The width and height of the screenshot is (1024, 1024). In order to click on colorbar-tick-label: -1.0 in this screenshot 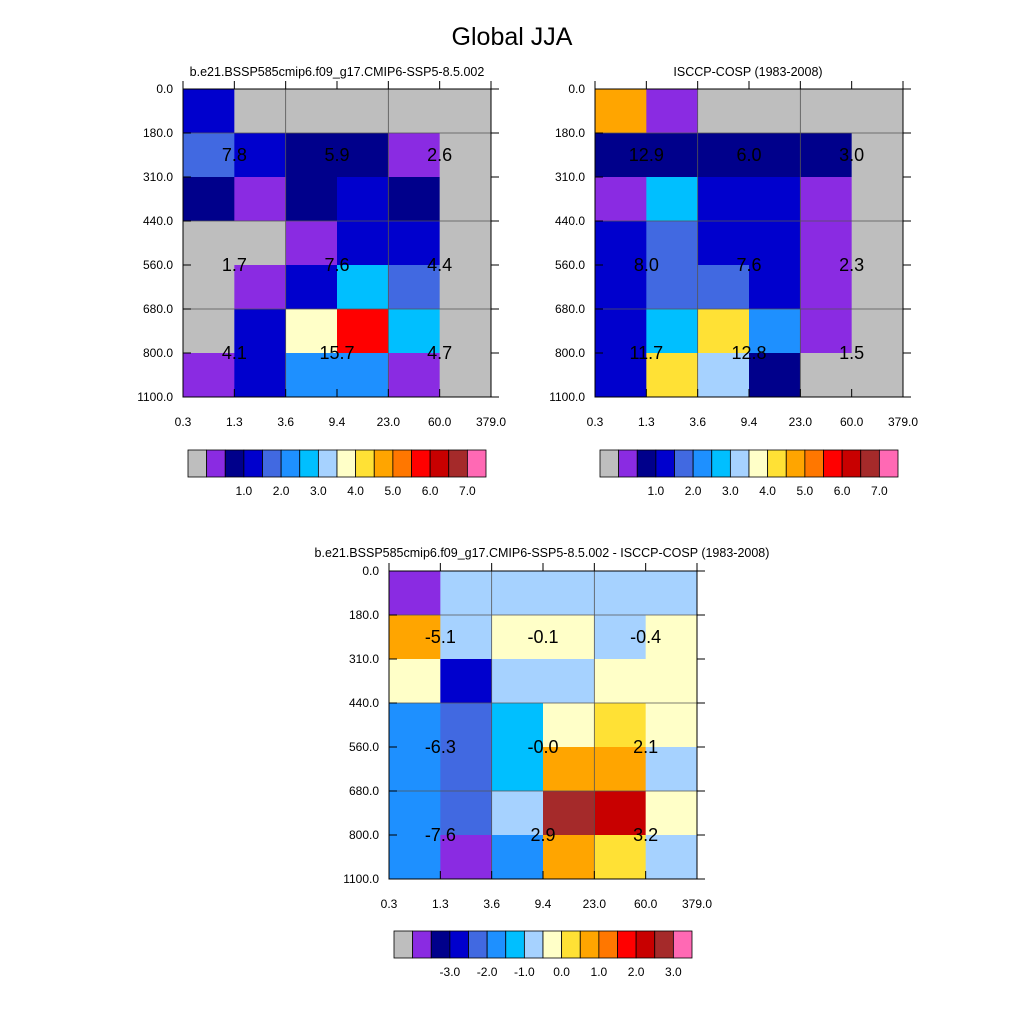, I will do `click(524, 972)`.